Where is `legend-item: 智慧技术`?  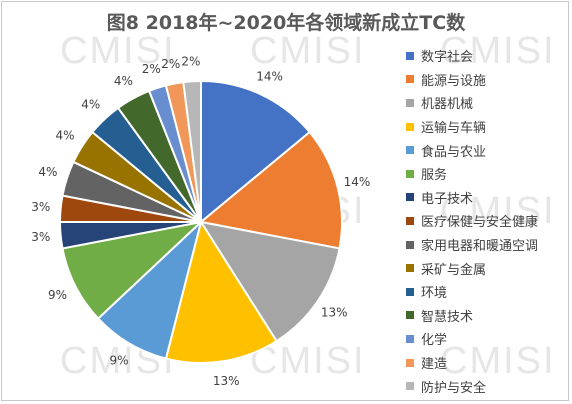 legend-item: 智慧技术 is located at coordinates (472, 316).